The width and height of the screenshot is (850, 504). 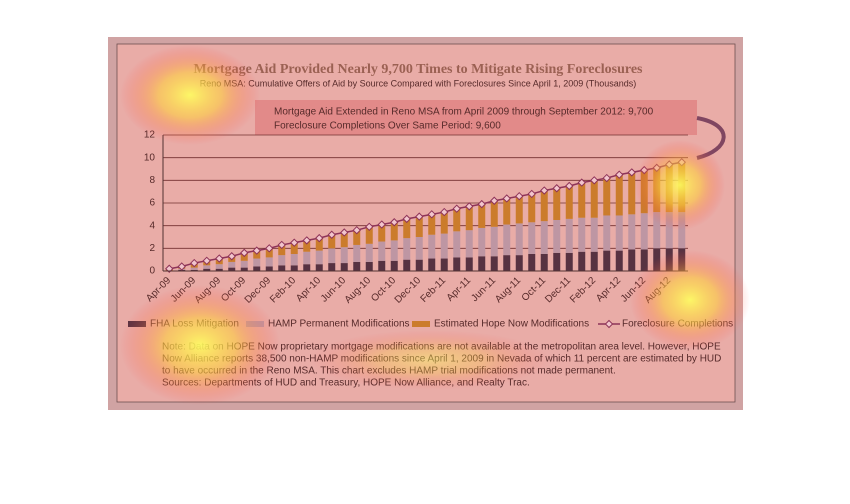 I want to click on y-tick-label: 6, so click(x=152, y=203).